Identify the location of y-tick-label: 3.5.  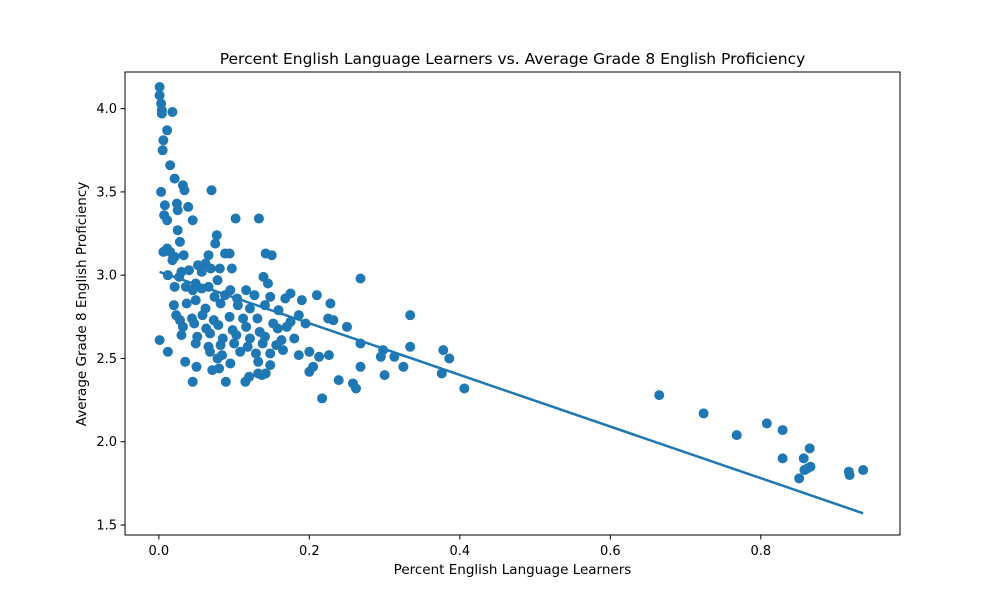
(106, 192).